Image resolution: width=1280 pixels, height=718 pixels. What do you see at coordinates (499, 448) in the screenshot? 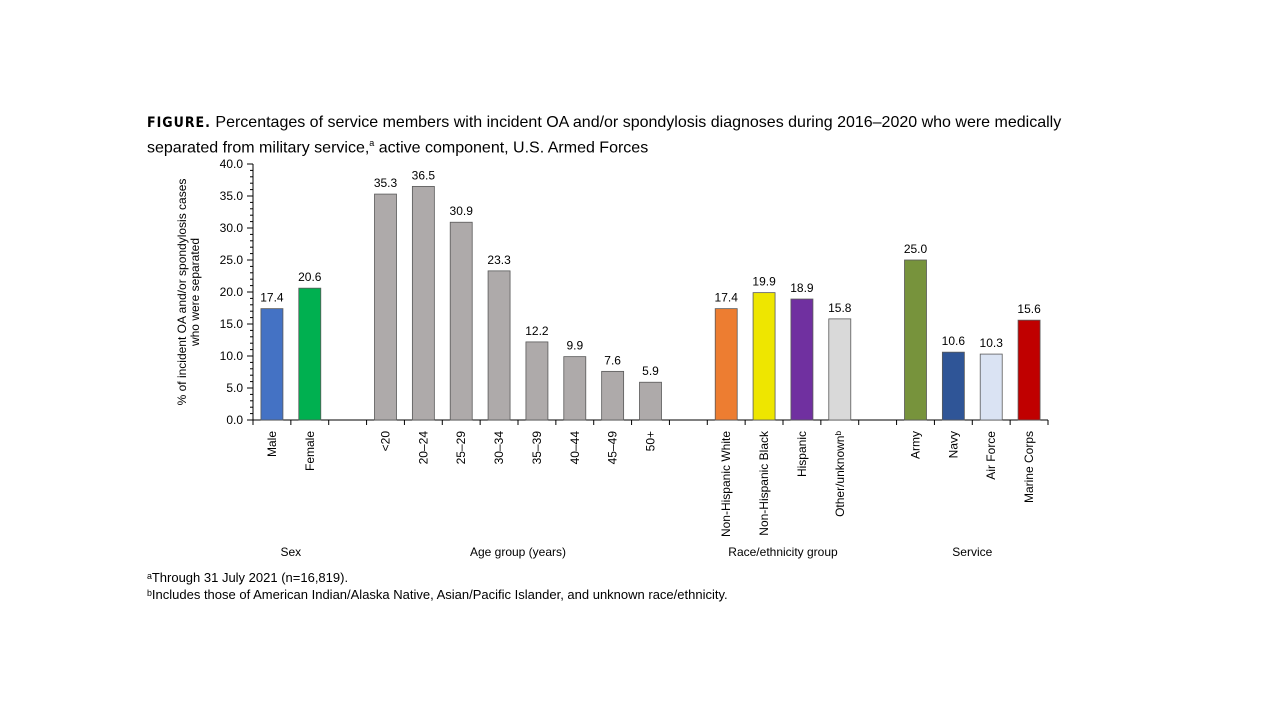
I see `x-tick-label: 30–34` at bounding box center [499, 448].